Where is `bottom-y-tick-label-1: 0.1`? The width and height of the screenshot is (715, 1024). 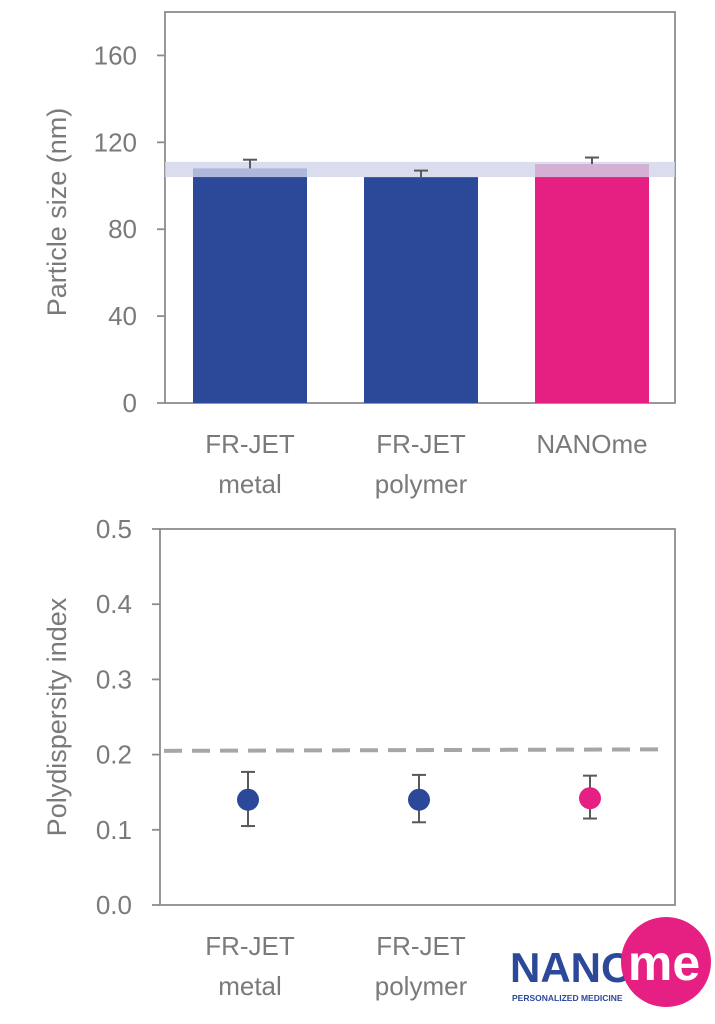
bottom-y-tick-label-1: 0.1 is located at coordinates (114, 830).